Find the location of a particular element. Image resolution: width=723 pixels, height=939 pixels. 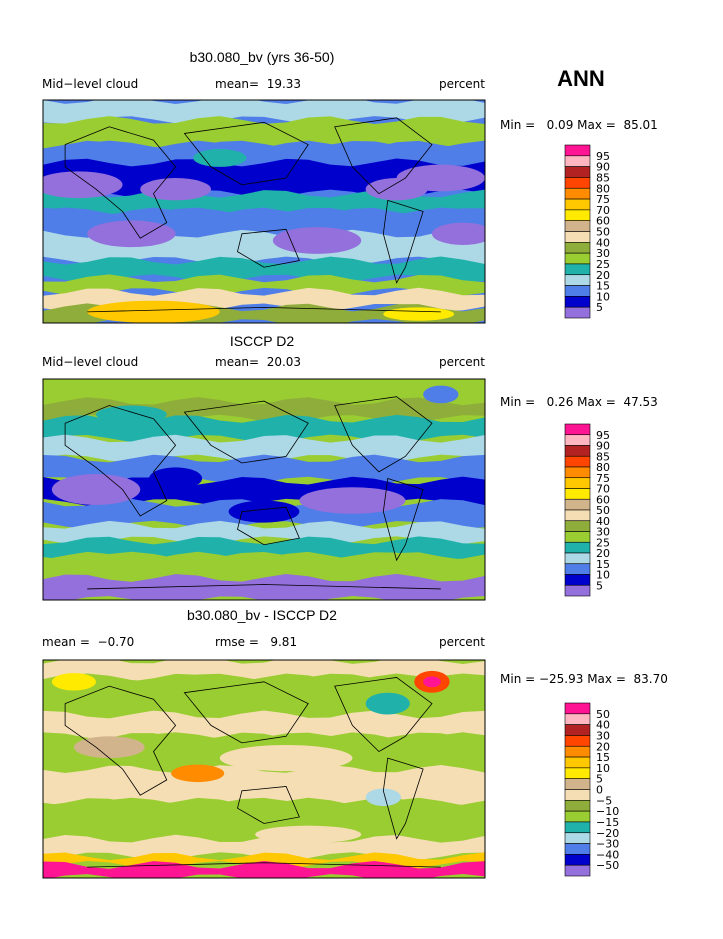

colorbar-label: 25 is located at coordinates (603, 264).